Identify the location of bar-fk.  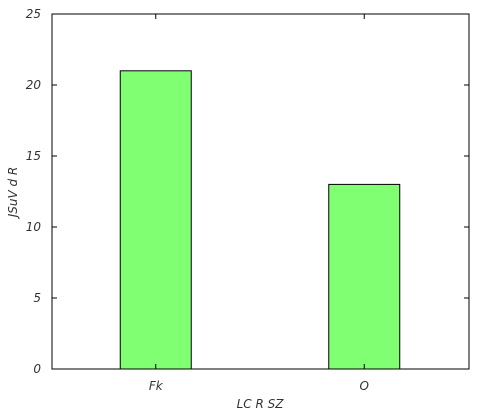
(155, 220).